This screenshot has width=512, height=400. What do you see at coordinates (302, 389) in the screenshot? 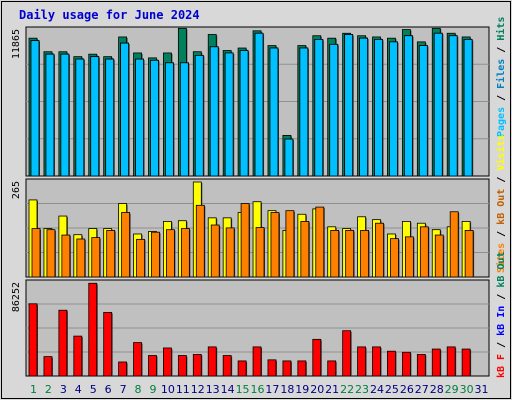
I see `x-tick-label: 19` at bounding box center [302, 389].